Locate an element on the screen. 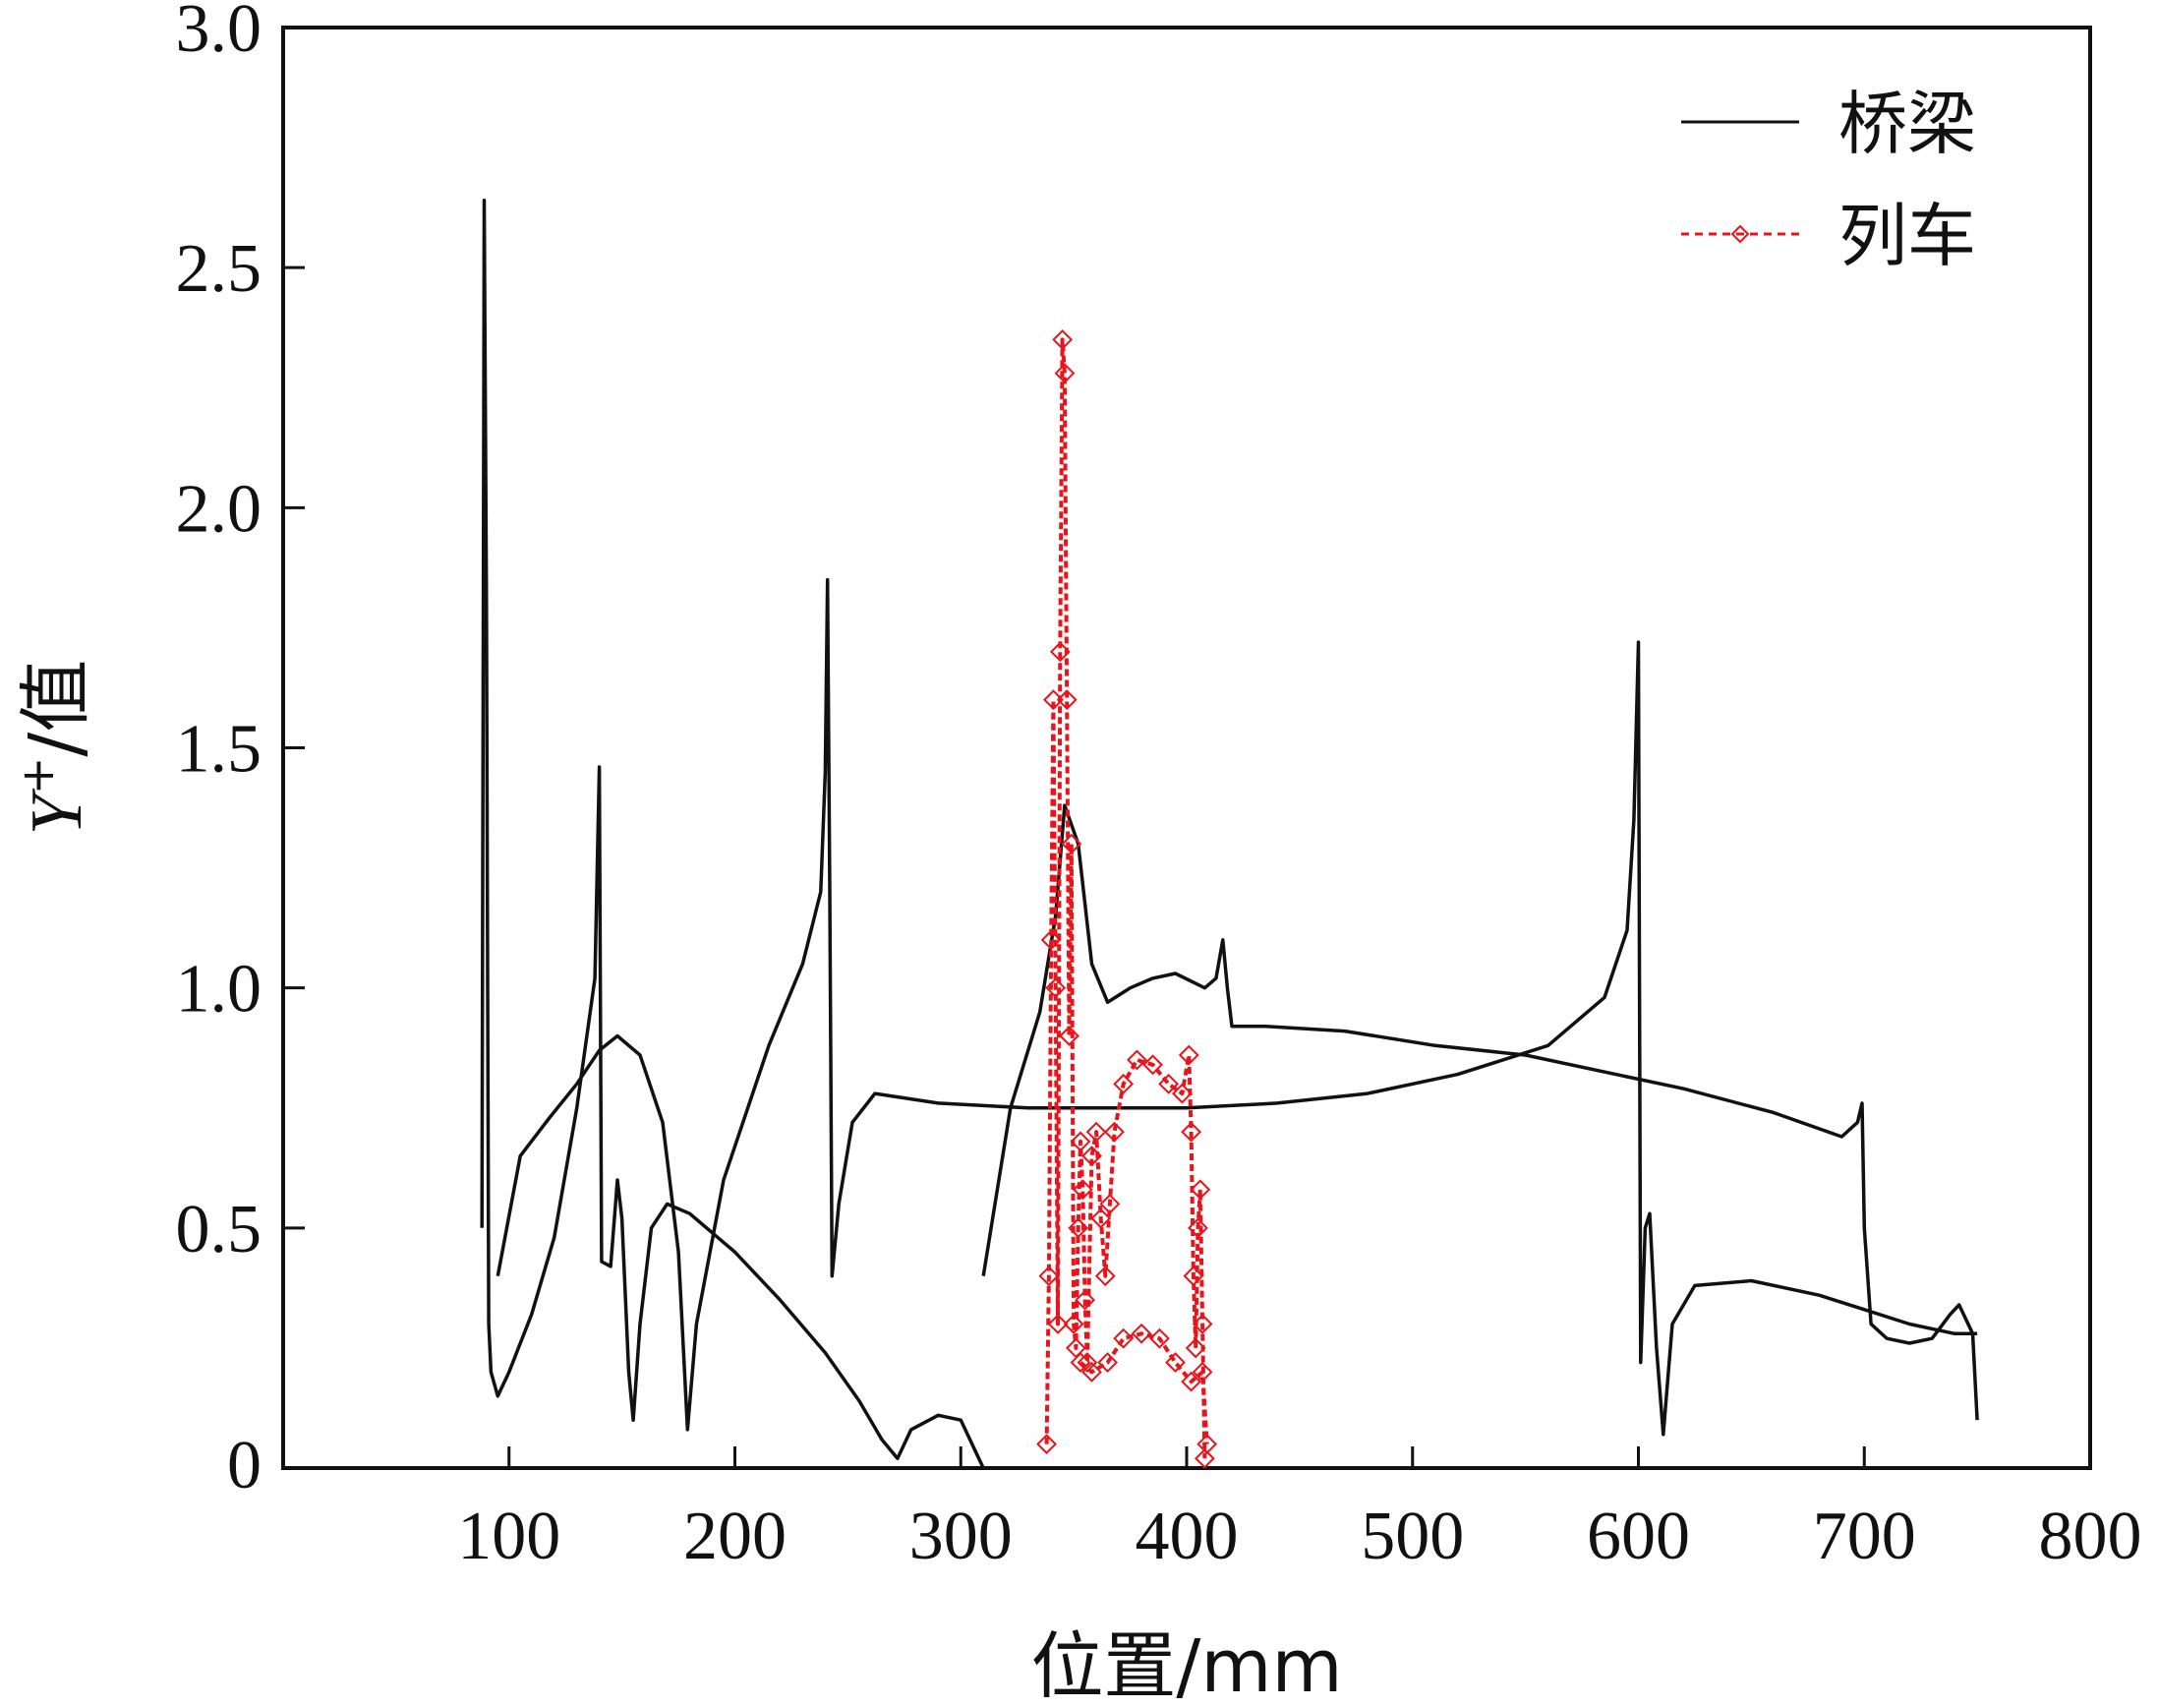 This screenshot has width=2158, height=1708. y-tick-label: 2.0 is located at coordinates (219, 509).